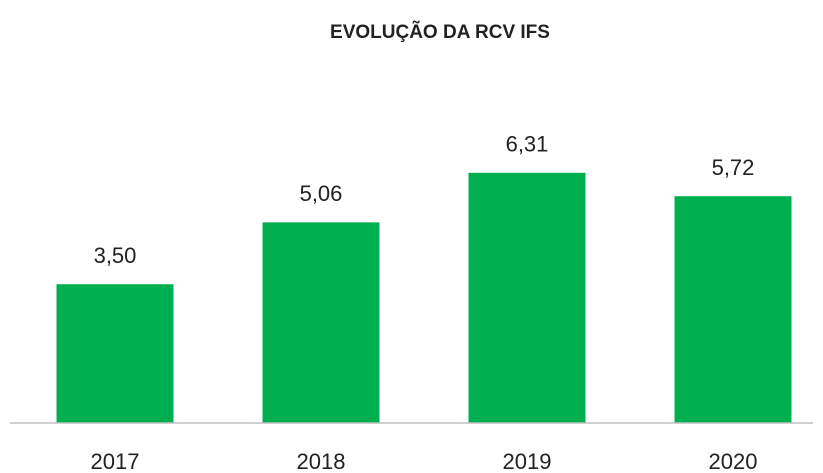 This screenshot has height=473, width=823. What do you see at coordinates (733, 167) in the screenshot?
I see `data-label: 5,72` at bounding box center [733, 167].